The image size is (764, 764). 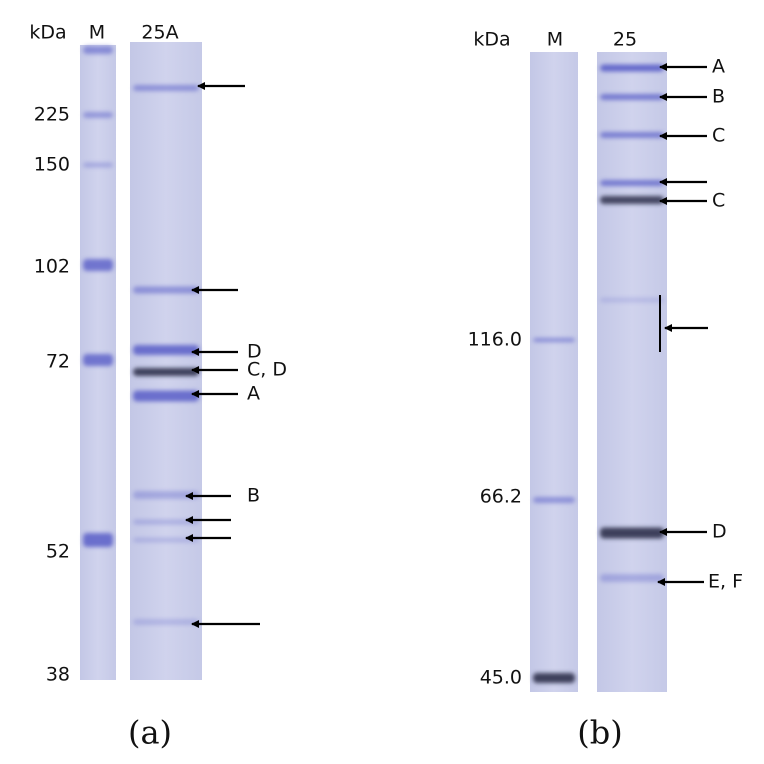 I want to click on marker-label: 38, so click(x=58, y=675).